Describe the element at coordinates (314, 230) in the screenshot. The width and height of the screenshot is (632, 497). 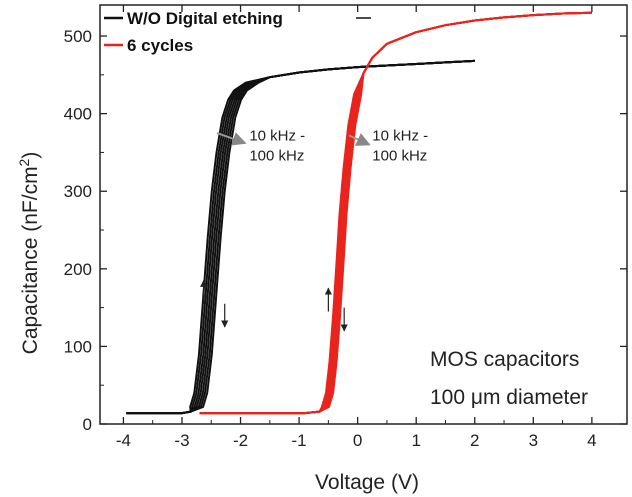
I see `annotation-layer: 10 kHz - 100 kHz 10 kHz - 100 kHz` at that location.